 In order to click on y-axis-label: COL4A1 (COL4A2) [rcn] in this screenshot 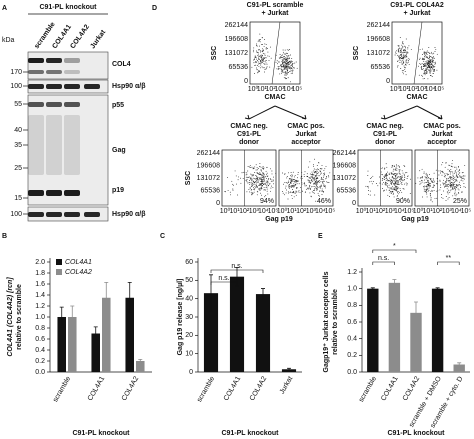, I will do `click(10, 317)`.